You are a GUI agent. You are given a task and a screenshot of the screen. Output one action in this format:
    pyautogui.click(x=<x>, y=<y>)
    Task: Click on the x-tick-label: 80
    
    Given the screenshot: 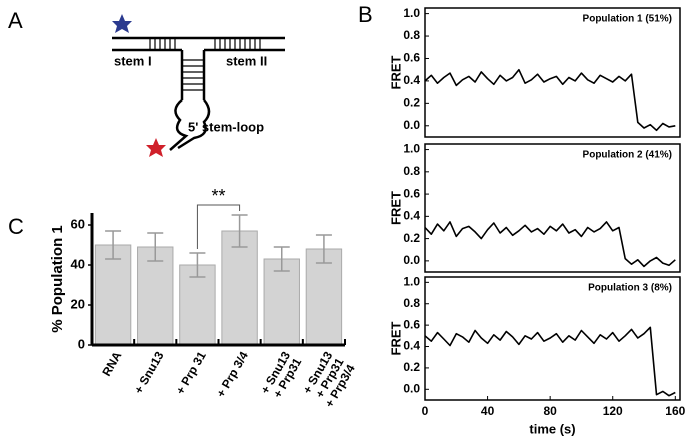 What is the action you would take?
    pyautogui.click(x=550, y=411)
    